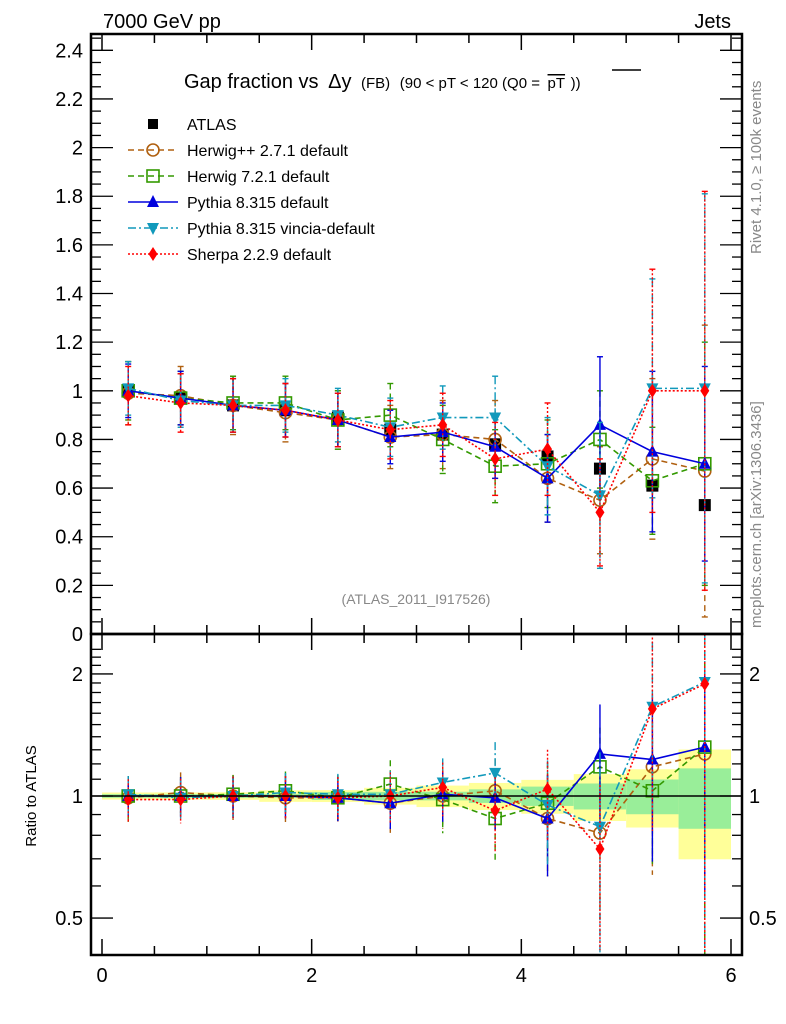 Image resolution: width=786 pixels, height=1024 pixels. I want to click on side-label-rivet: Rivet 4.1.0, ≥ 100k events, so click(756, 167).